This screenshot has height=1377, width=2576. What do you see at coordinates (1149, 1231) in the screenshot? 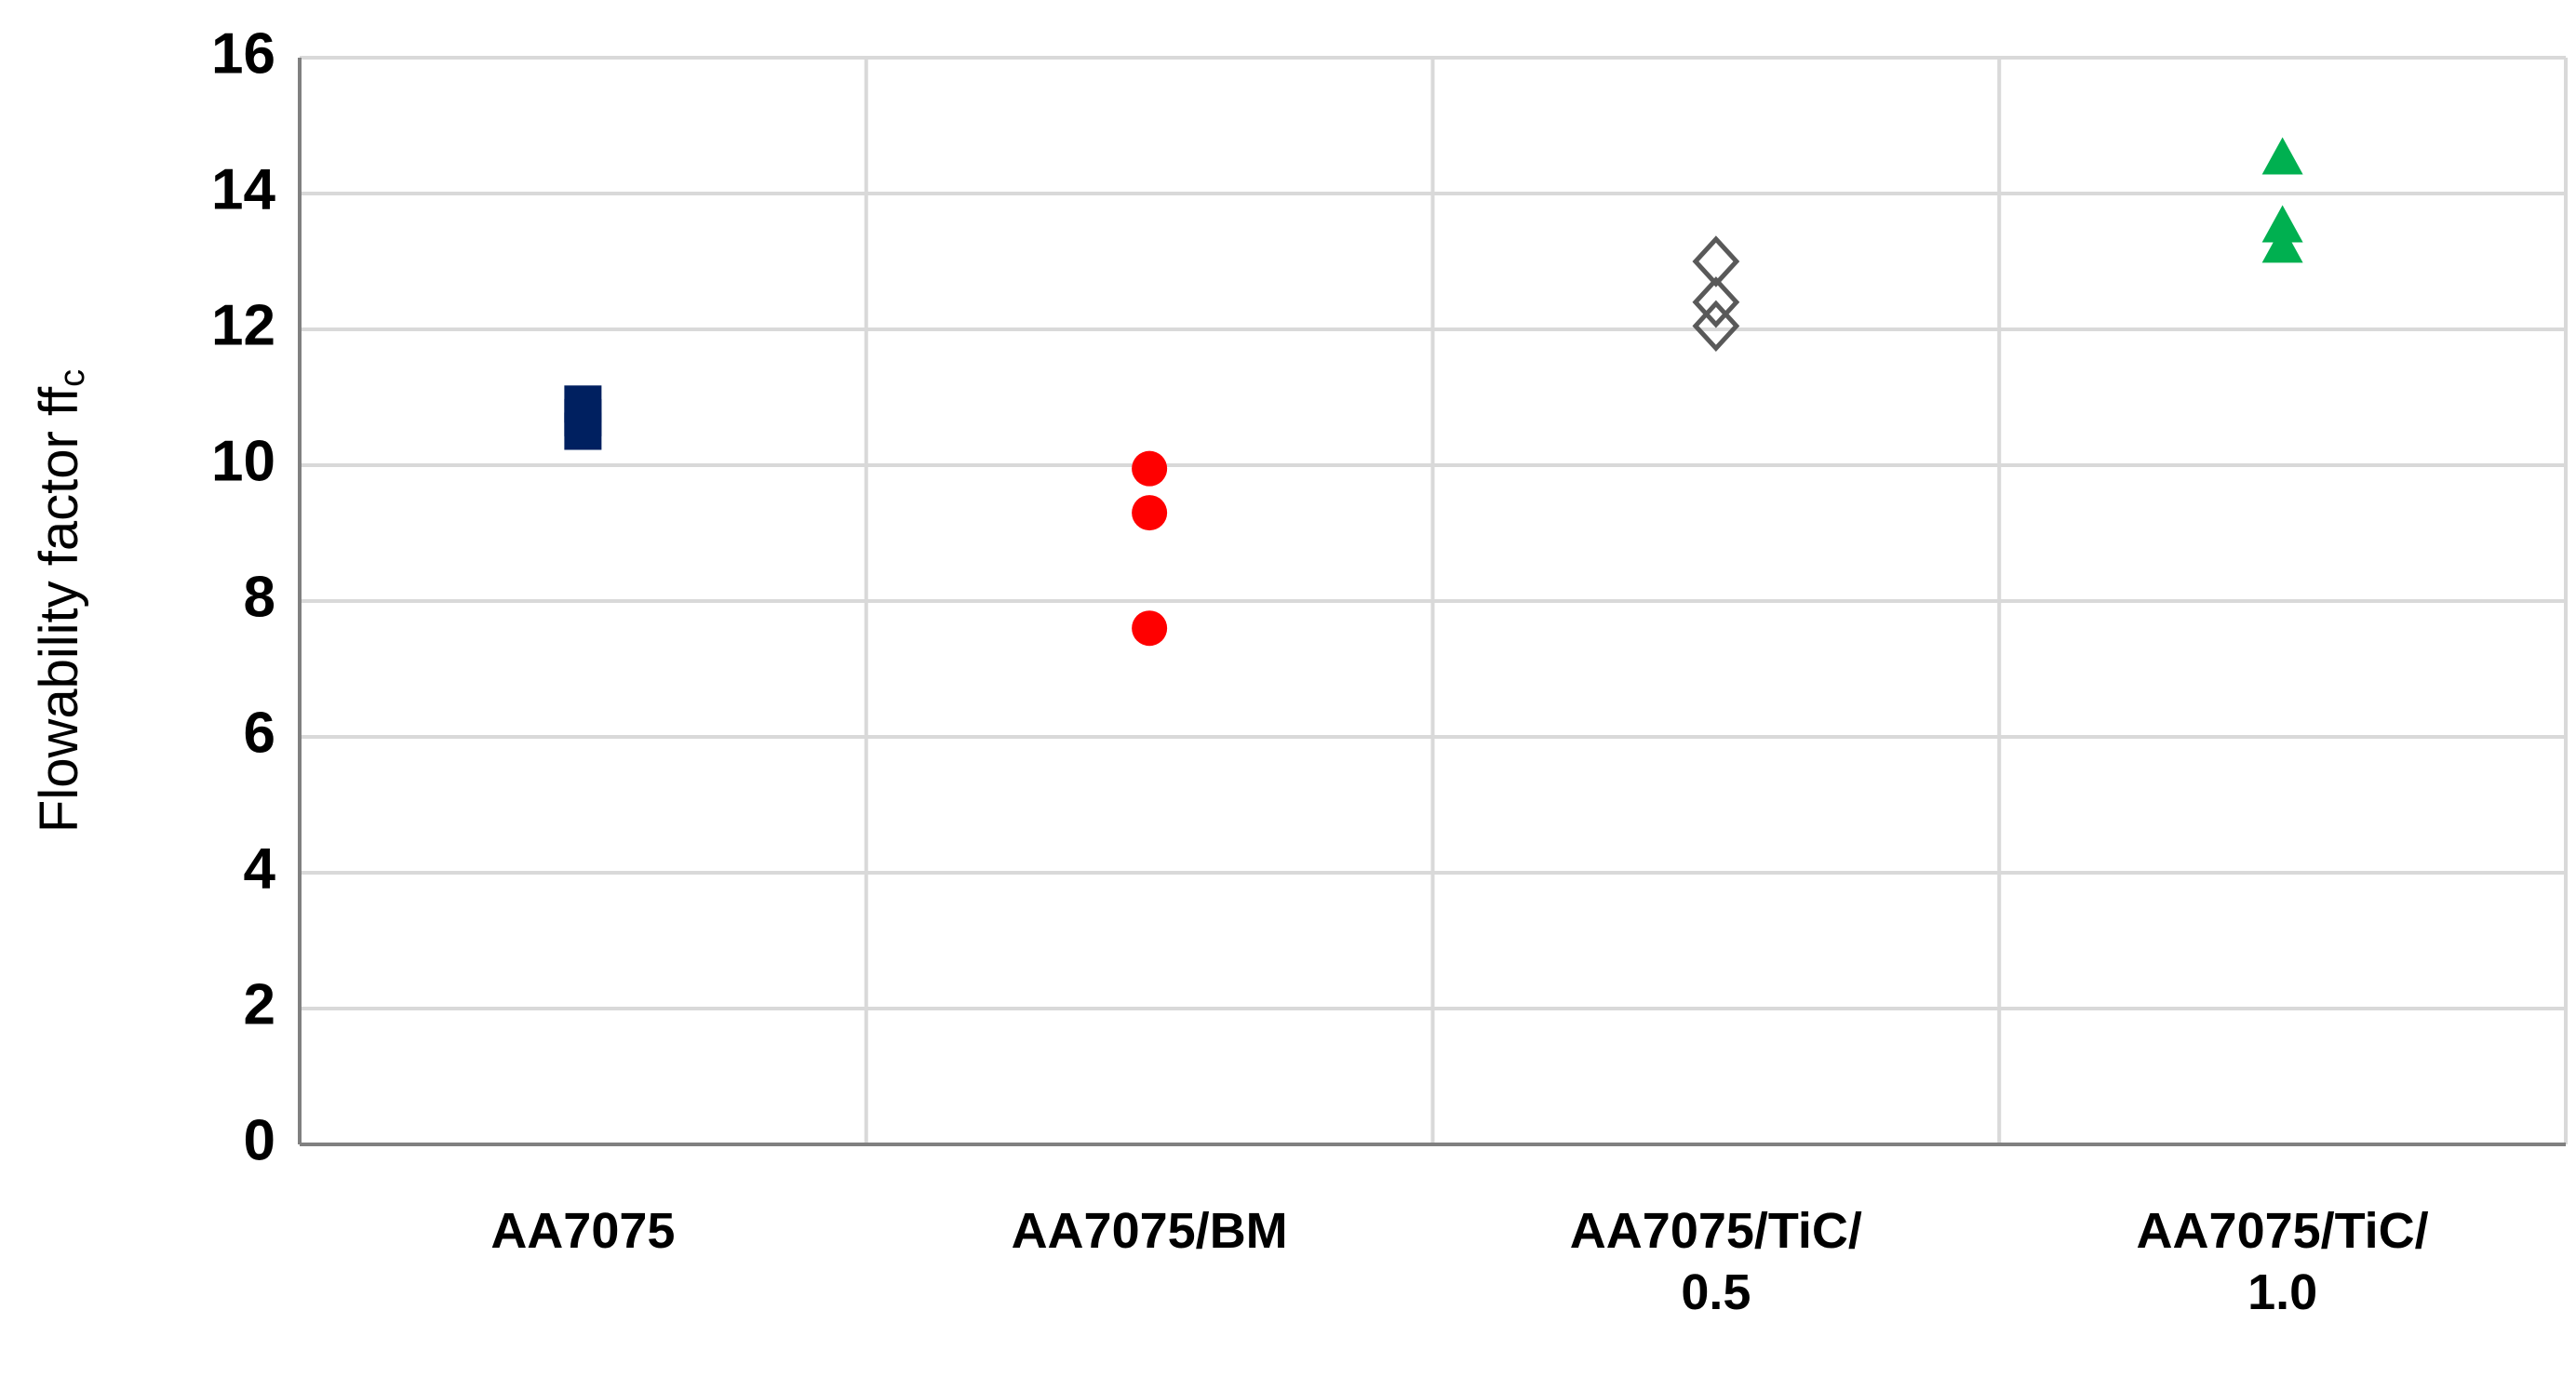
I see `x-tick-label: AA7075/BM` at bounding box center [1149, 1231].